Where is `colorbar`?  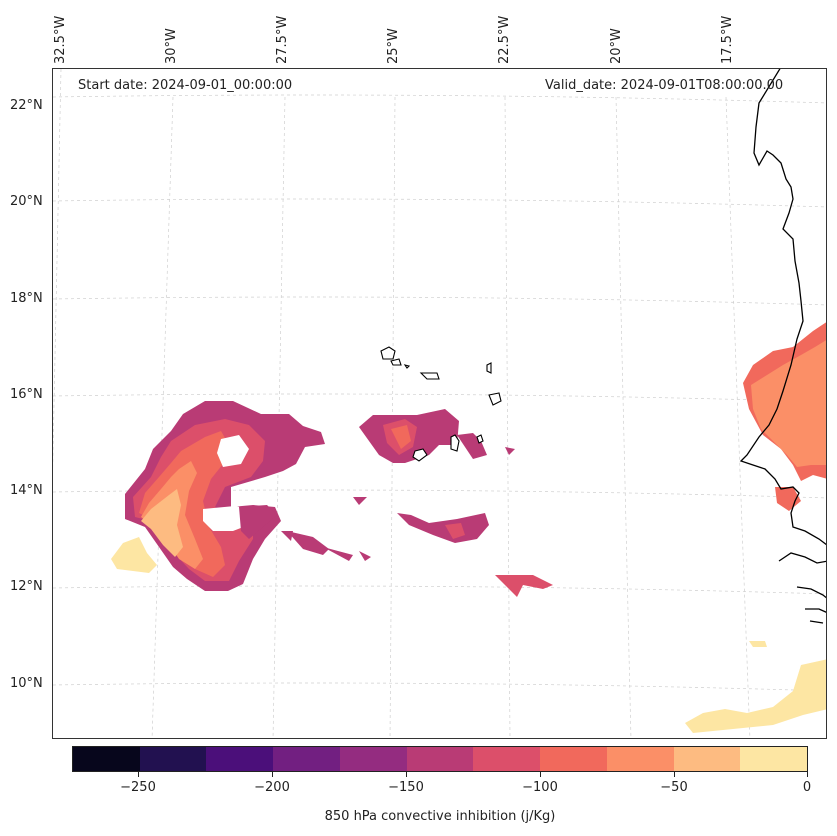
colorbar is located at coordinates (440, 759).